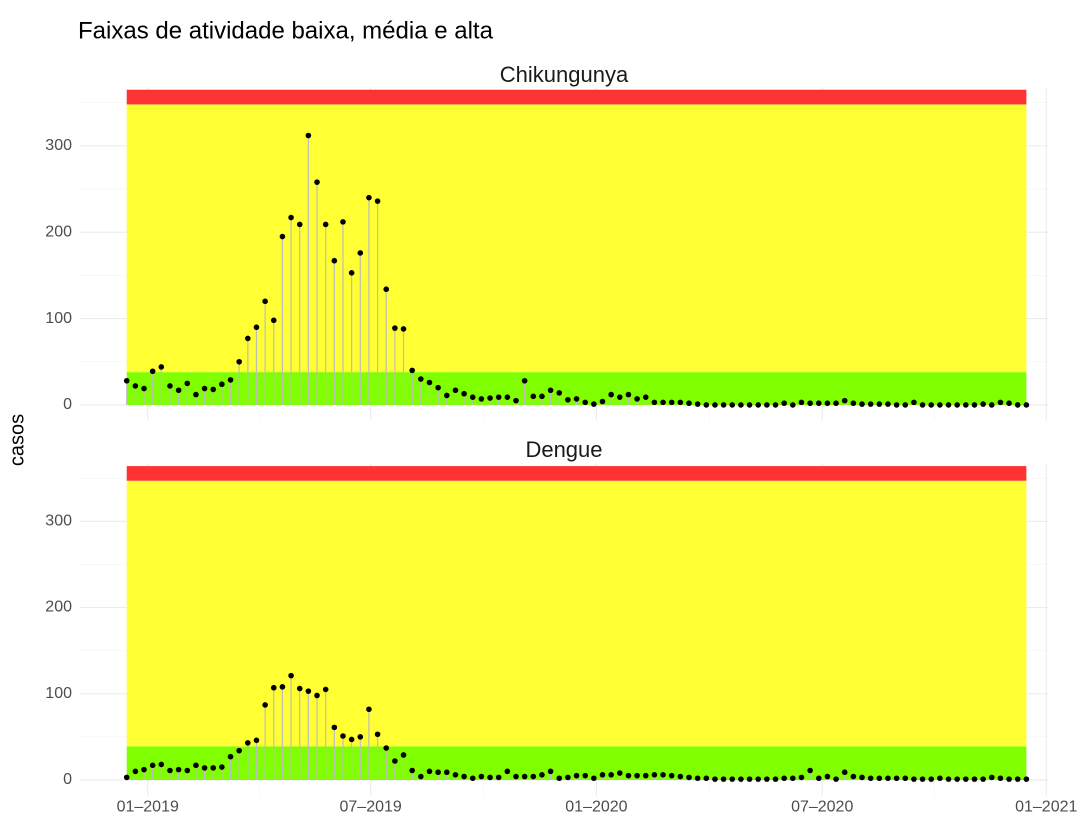  What do you see at coordinates (371, 807) in the screenshot?
I see `x-tick-label: 07–2019` at bounding box center [371, 807].